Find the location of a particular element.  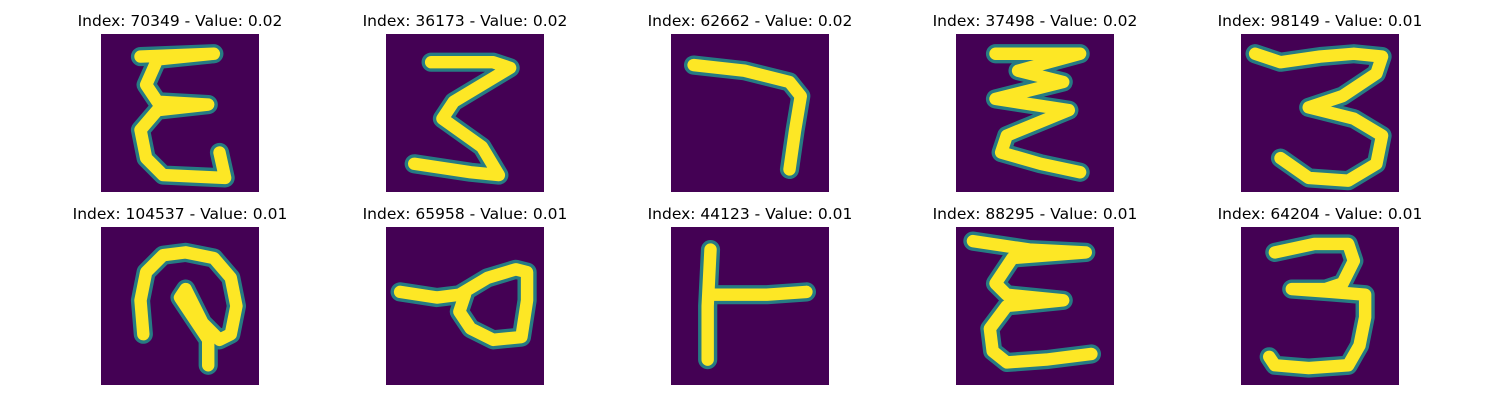

panel-5: Index: 98149 - Value: 0.01 is located at coordinates (1320, 107).